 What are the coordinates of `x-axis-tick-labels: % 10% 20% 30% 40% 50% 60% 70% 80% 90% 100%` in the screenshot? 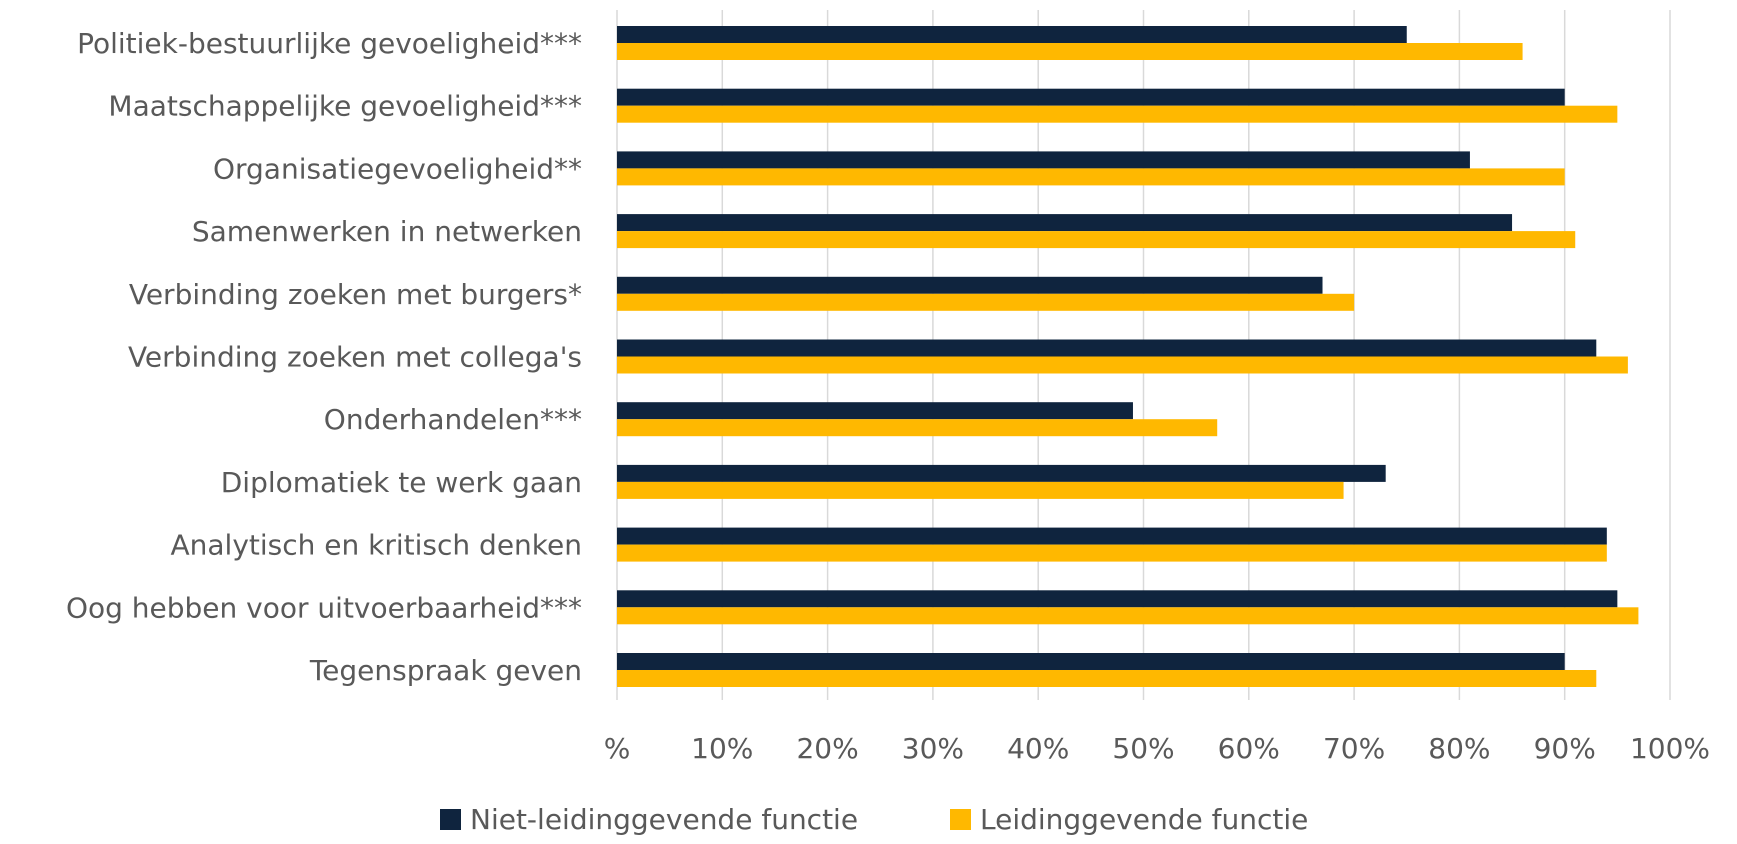 It's located at (1157, 748).